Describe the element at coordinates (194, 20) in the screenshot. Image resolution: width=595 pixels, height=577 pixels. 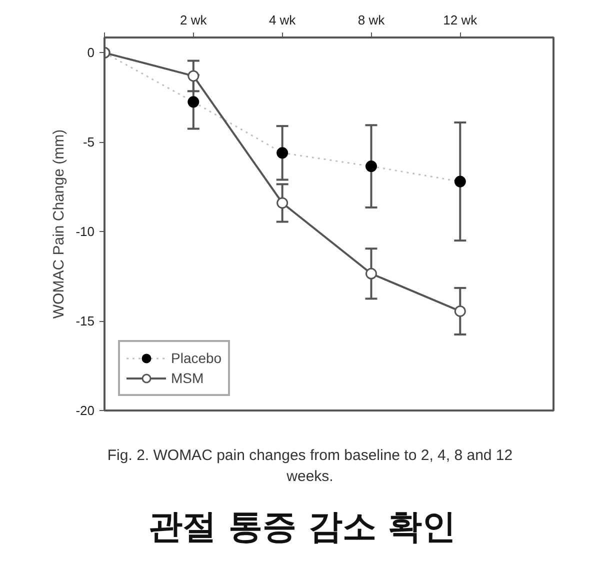
I see `x-tick-label: 2 wk` at that location.